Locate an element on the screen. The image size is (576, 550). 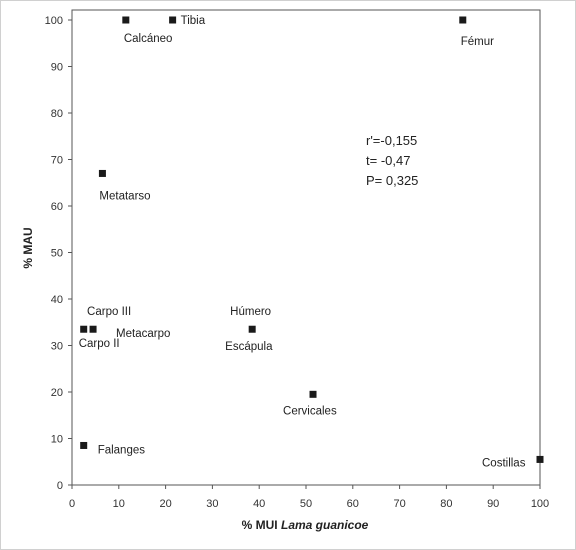
point-label: Fémur is located at coordinates (477, 42).